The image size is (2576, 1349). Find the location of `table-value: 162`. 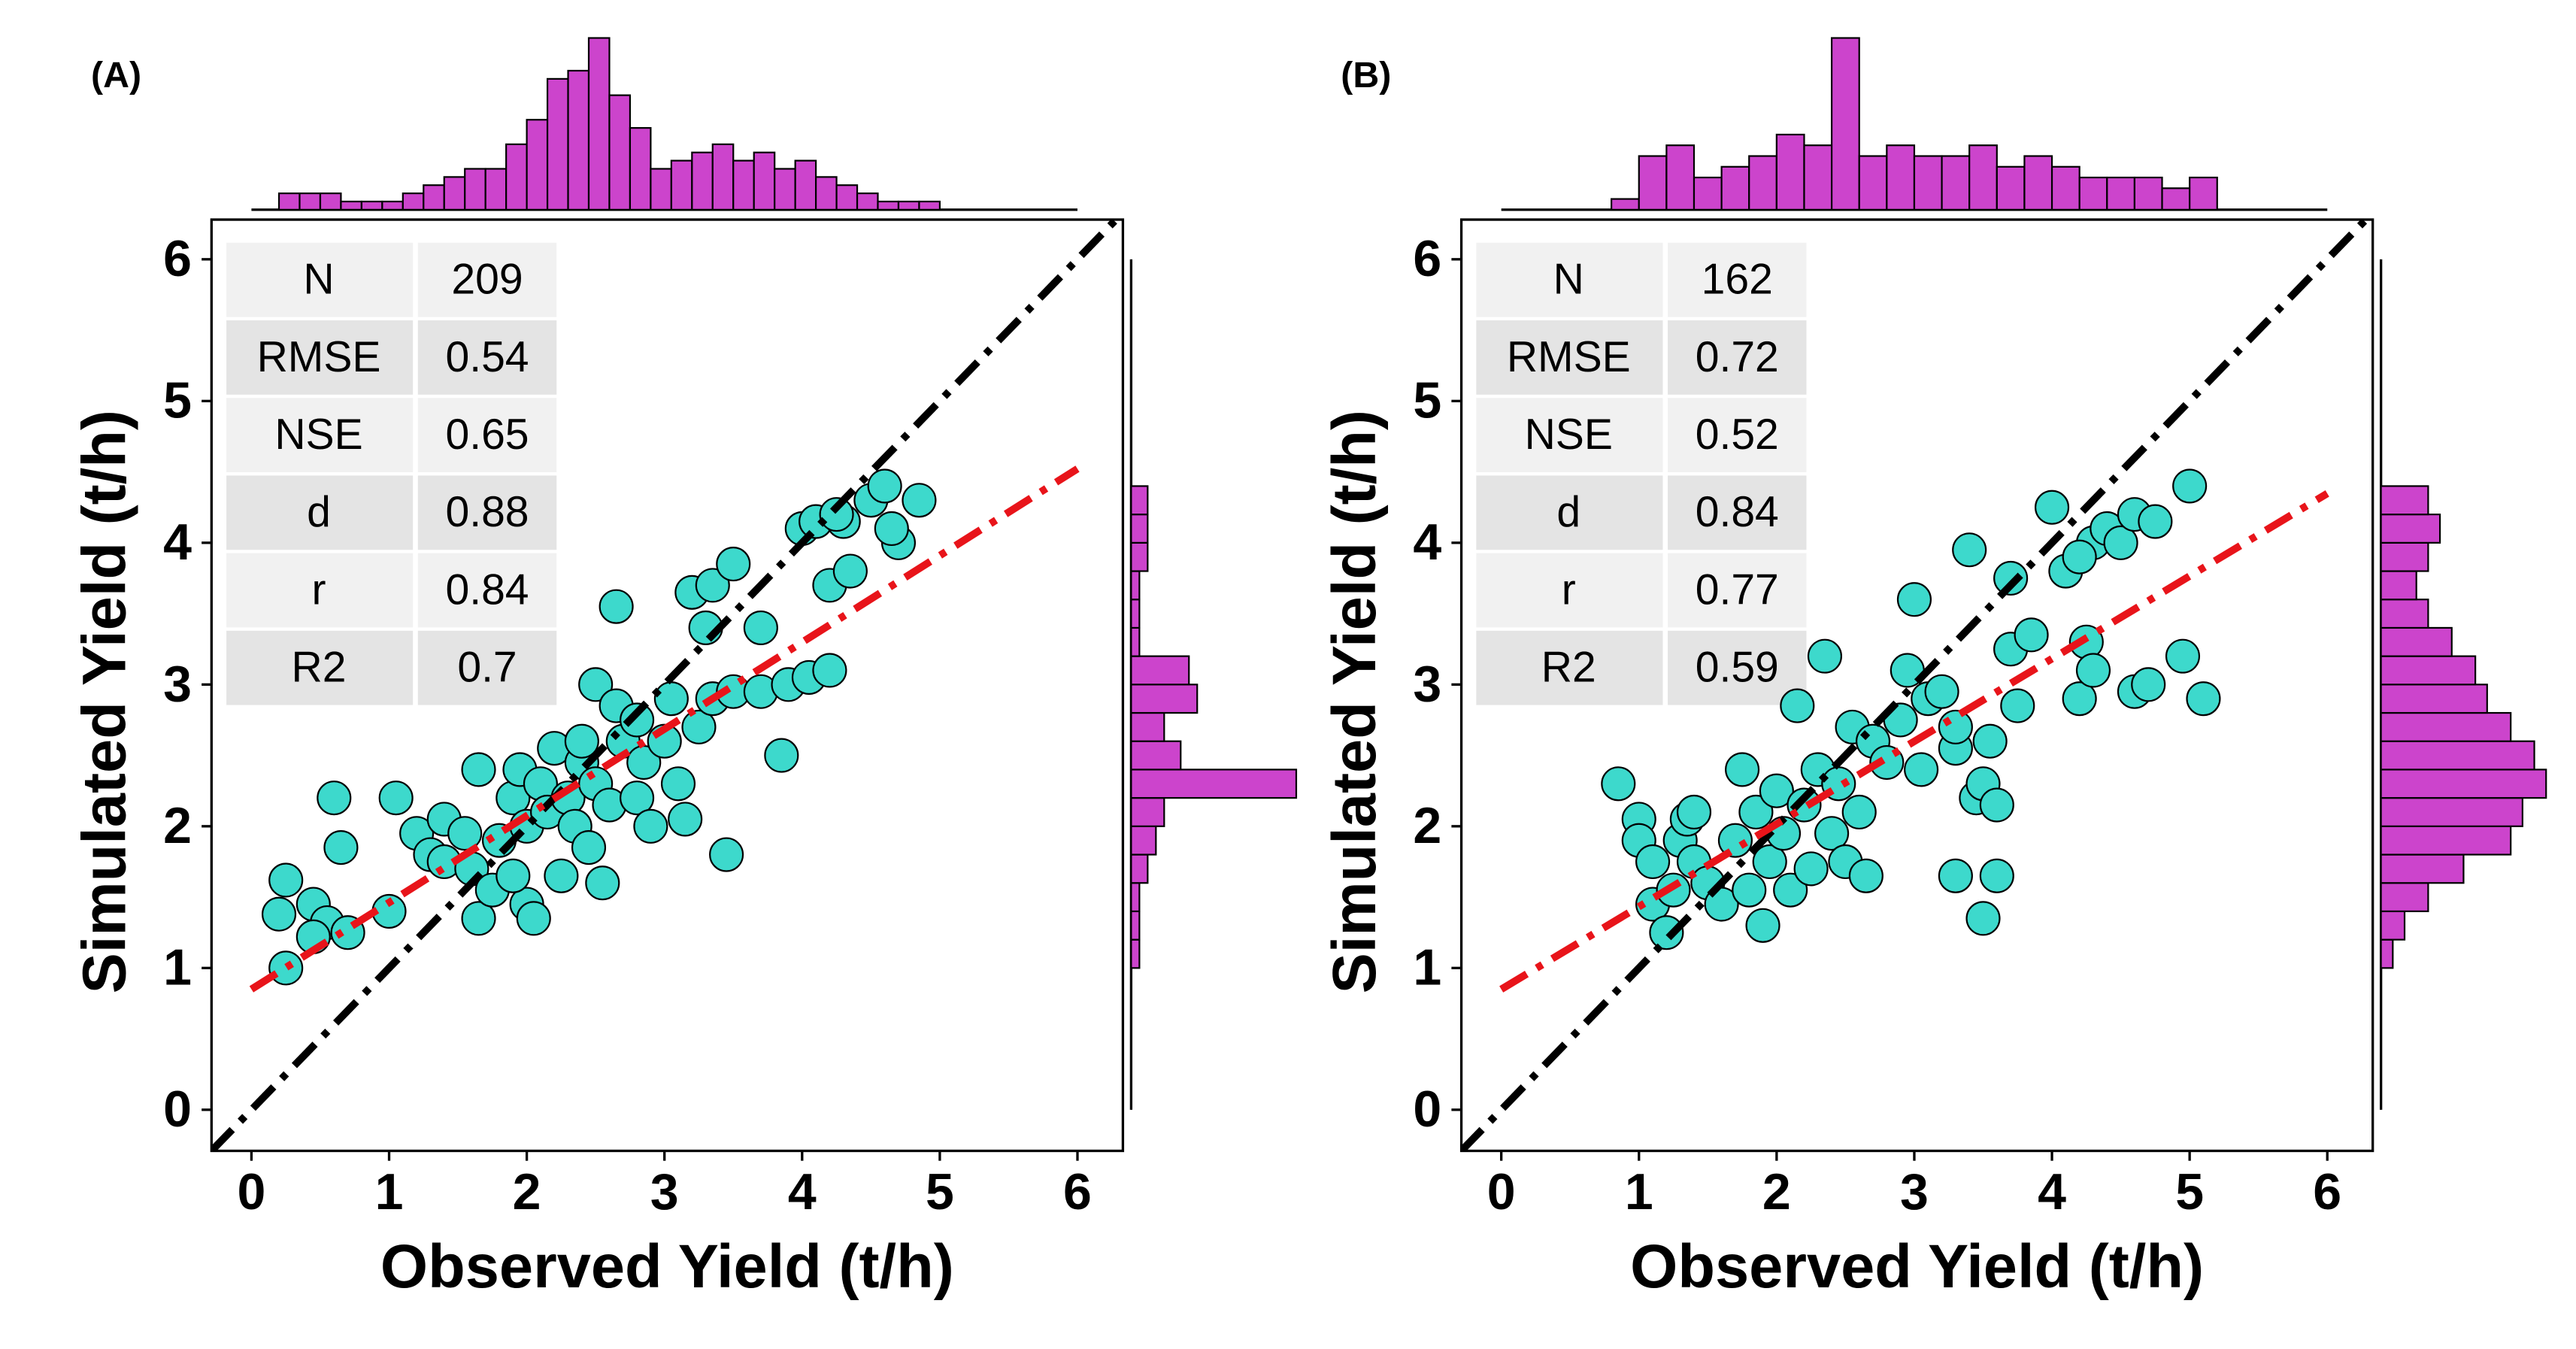

table-value: 162 is located at coordinates (1737, 280).